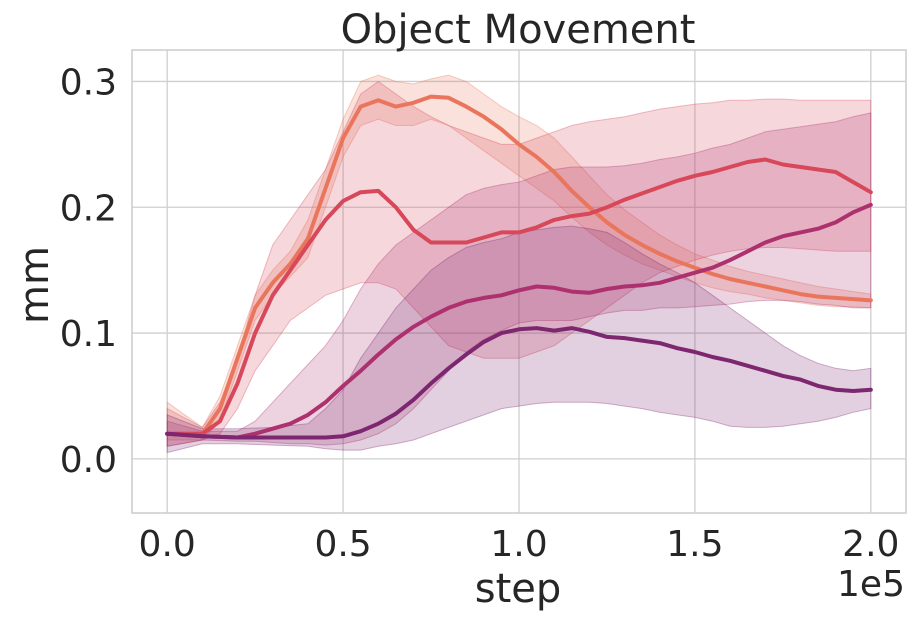 This screenshot has height=620, width=916. Describe the element at coordinates (871, 584) in the screenshot. I see `x-axis-offset-label: 1e5` at that location.